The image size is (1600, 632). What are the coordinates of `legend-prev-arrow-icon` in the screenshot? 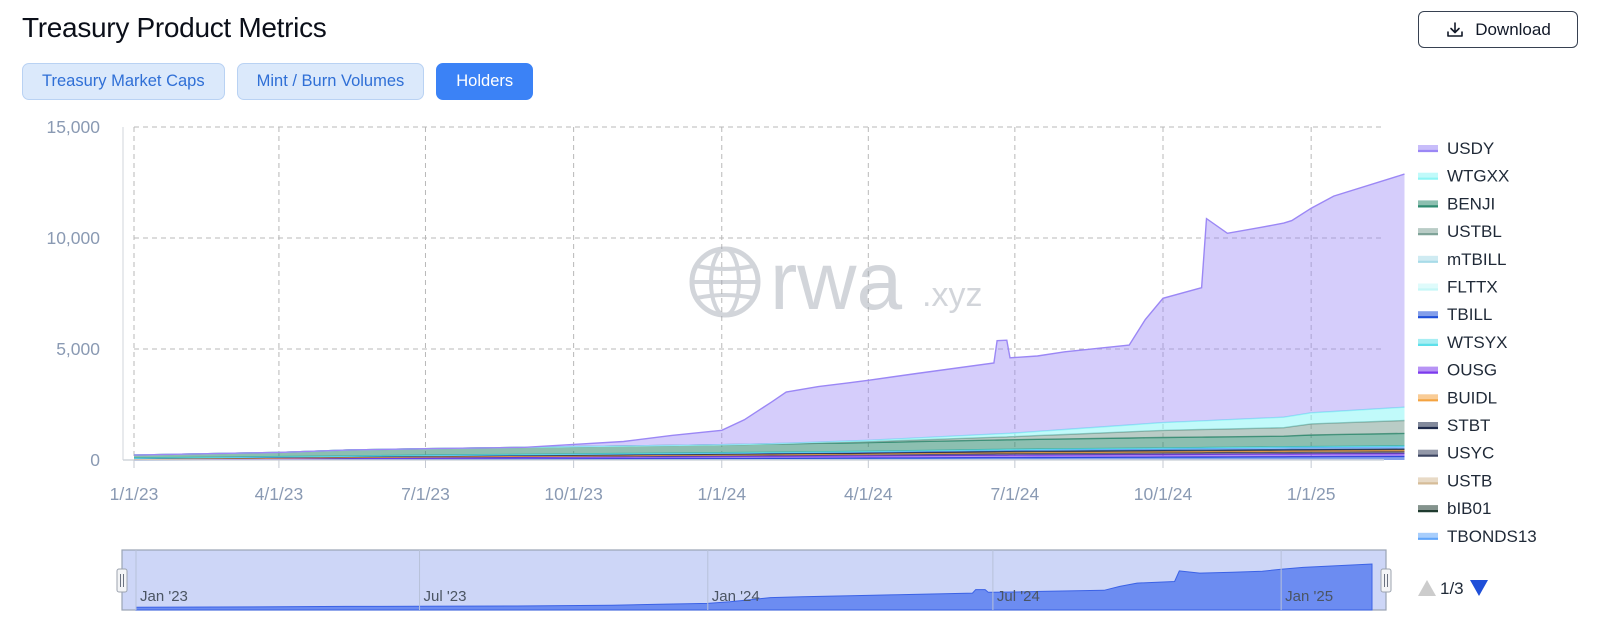 It's located at (1427, 588).